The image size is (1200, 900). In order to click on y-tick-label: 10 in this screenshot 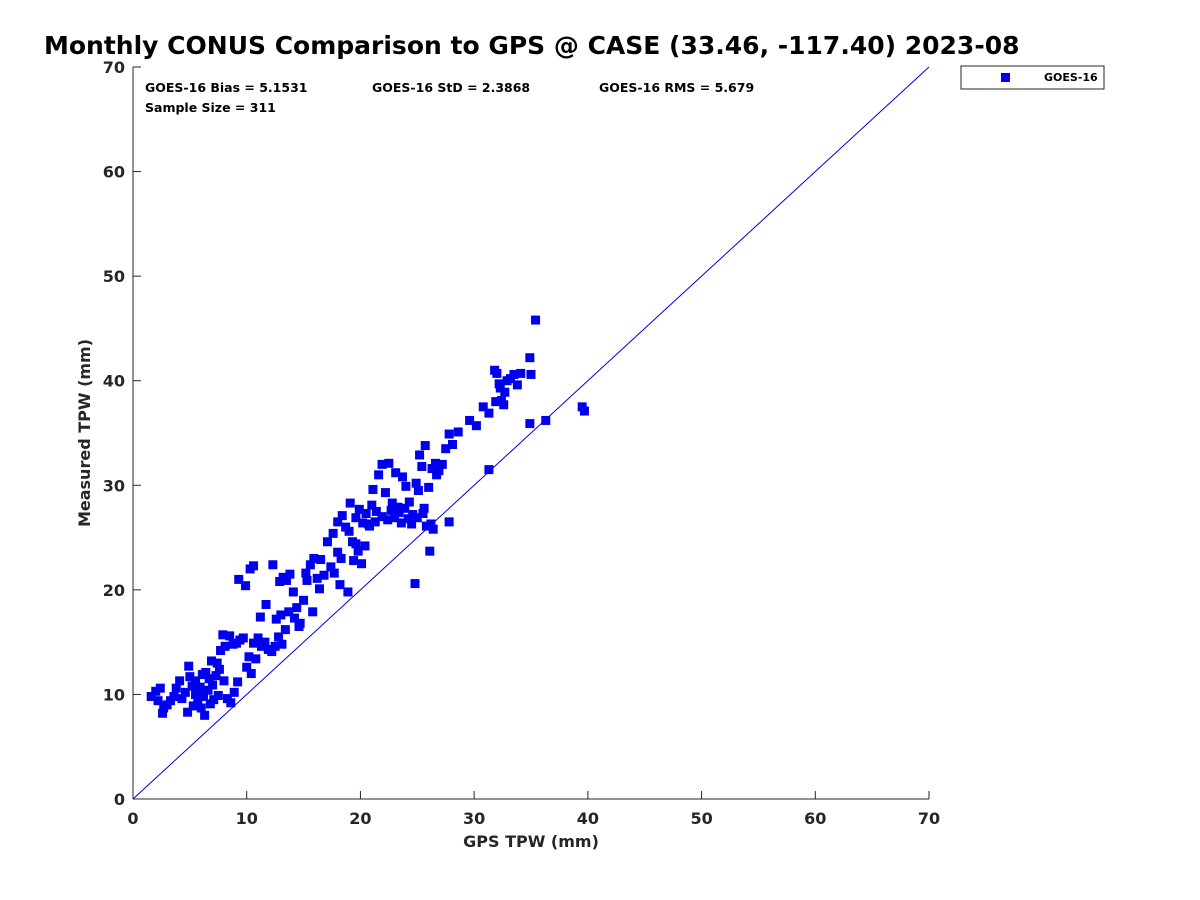, I will do `click(114, 694)`.